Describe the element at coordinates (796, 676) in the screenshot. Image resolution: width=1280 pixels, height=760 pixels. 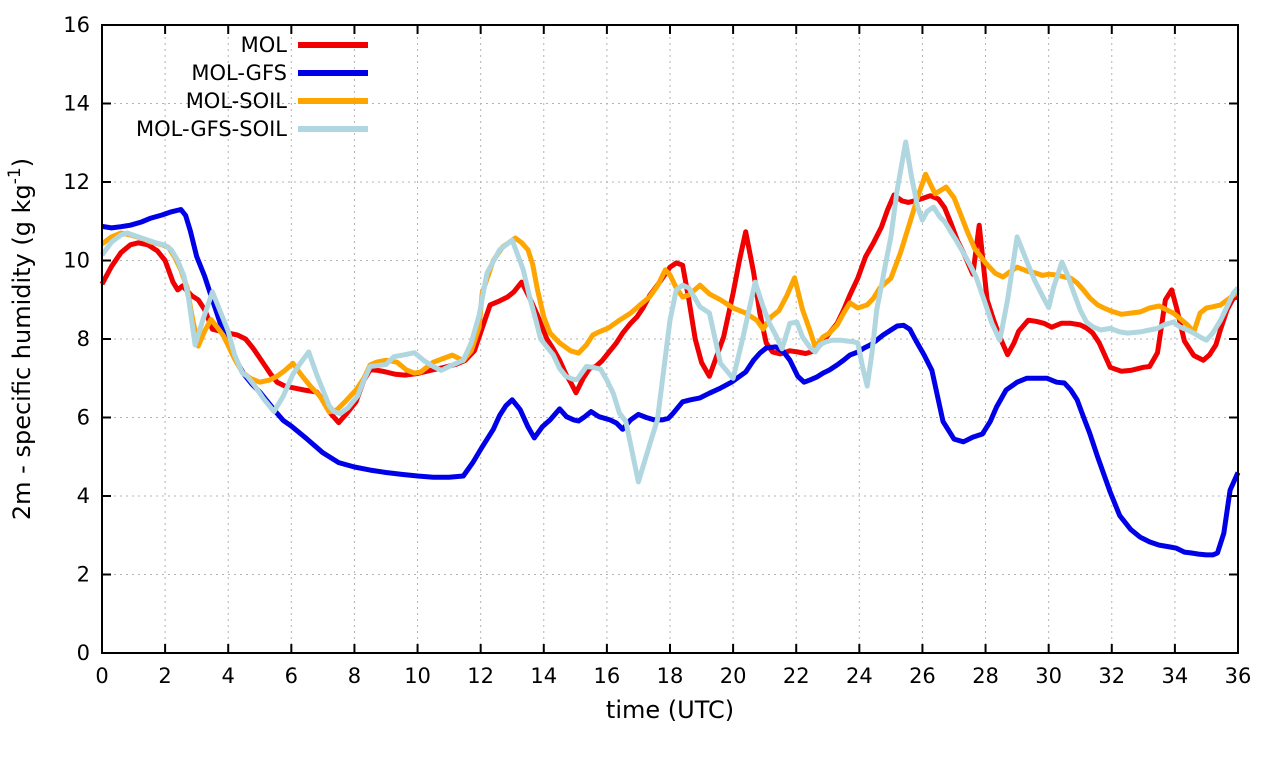
I see `x-tick-label: 22` at that location.